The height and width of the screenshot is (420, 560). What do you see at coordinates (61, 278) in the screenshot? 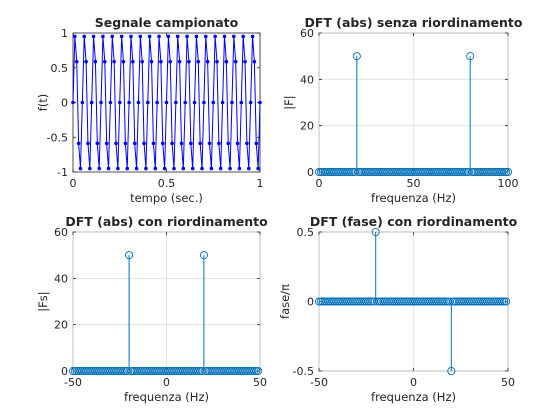
I see `y-tick-label: 40` at bounding box center [61, 278].